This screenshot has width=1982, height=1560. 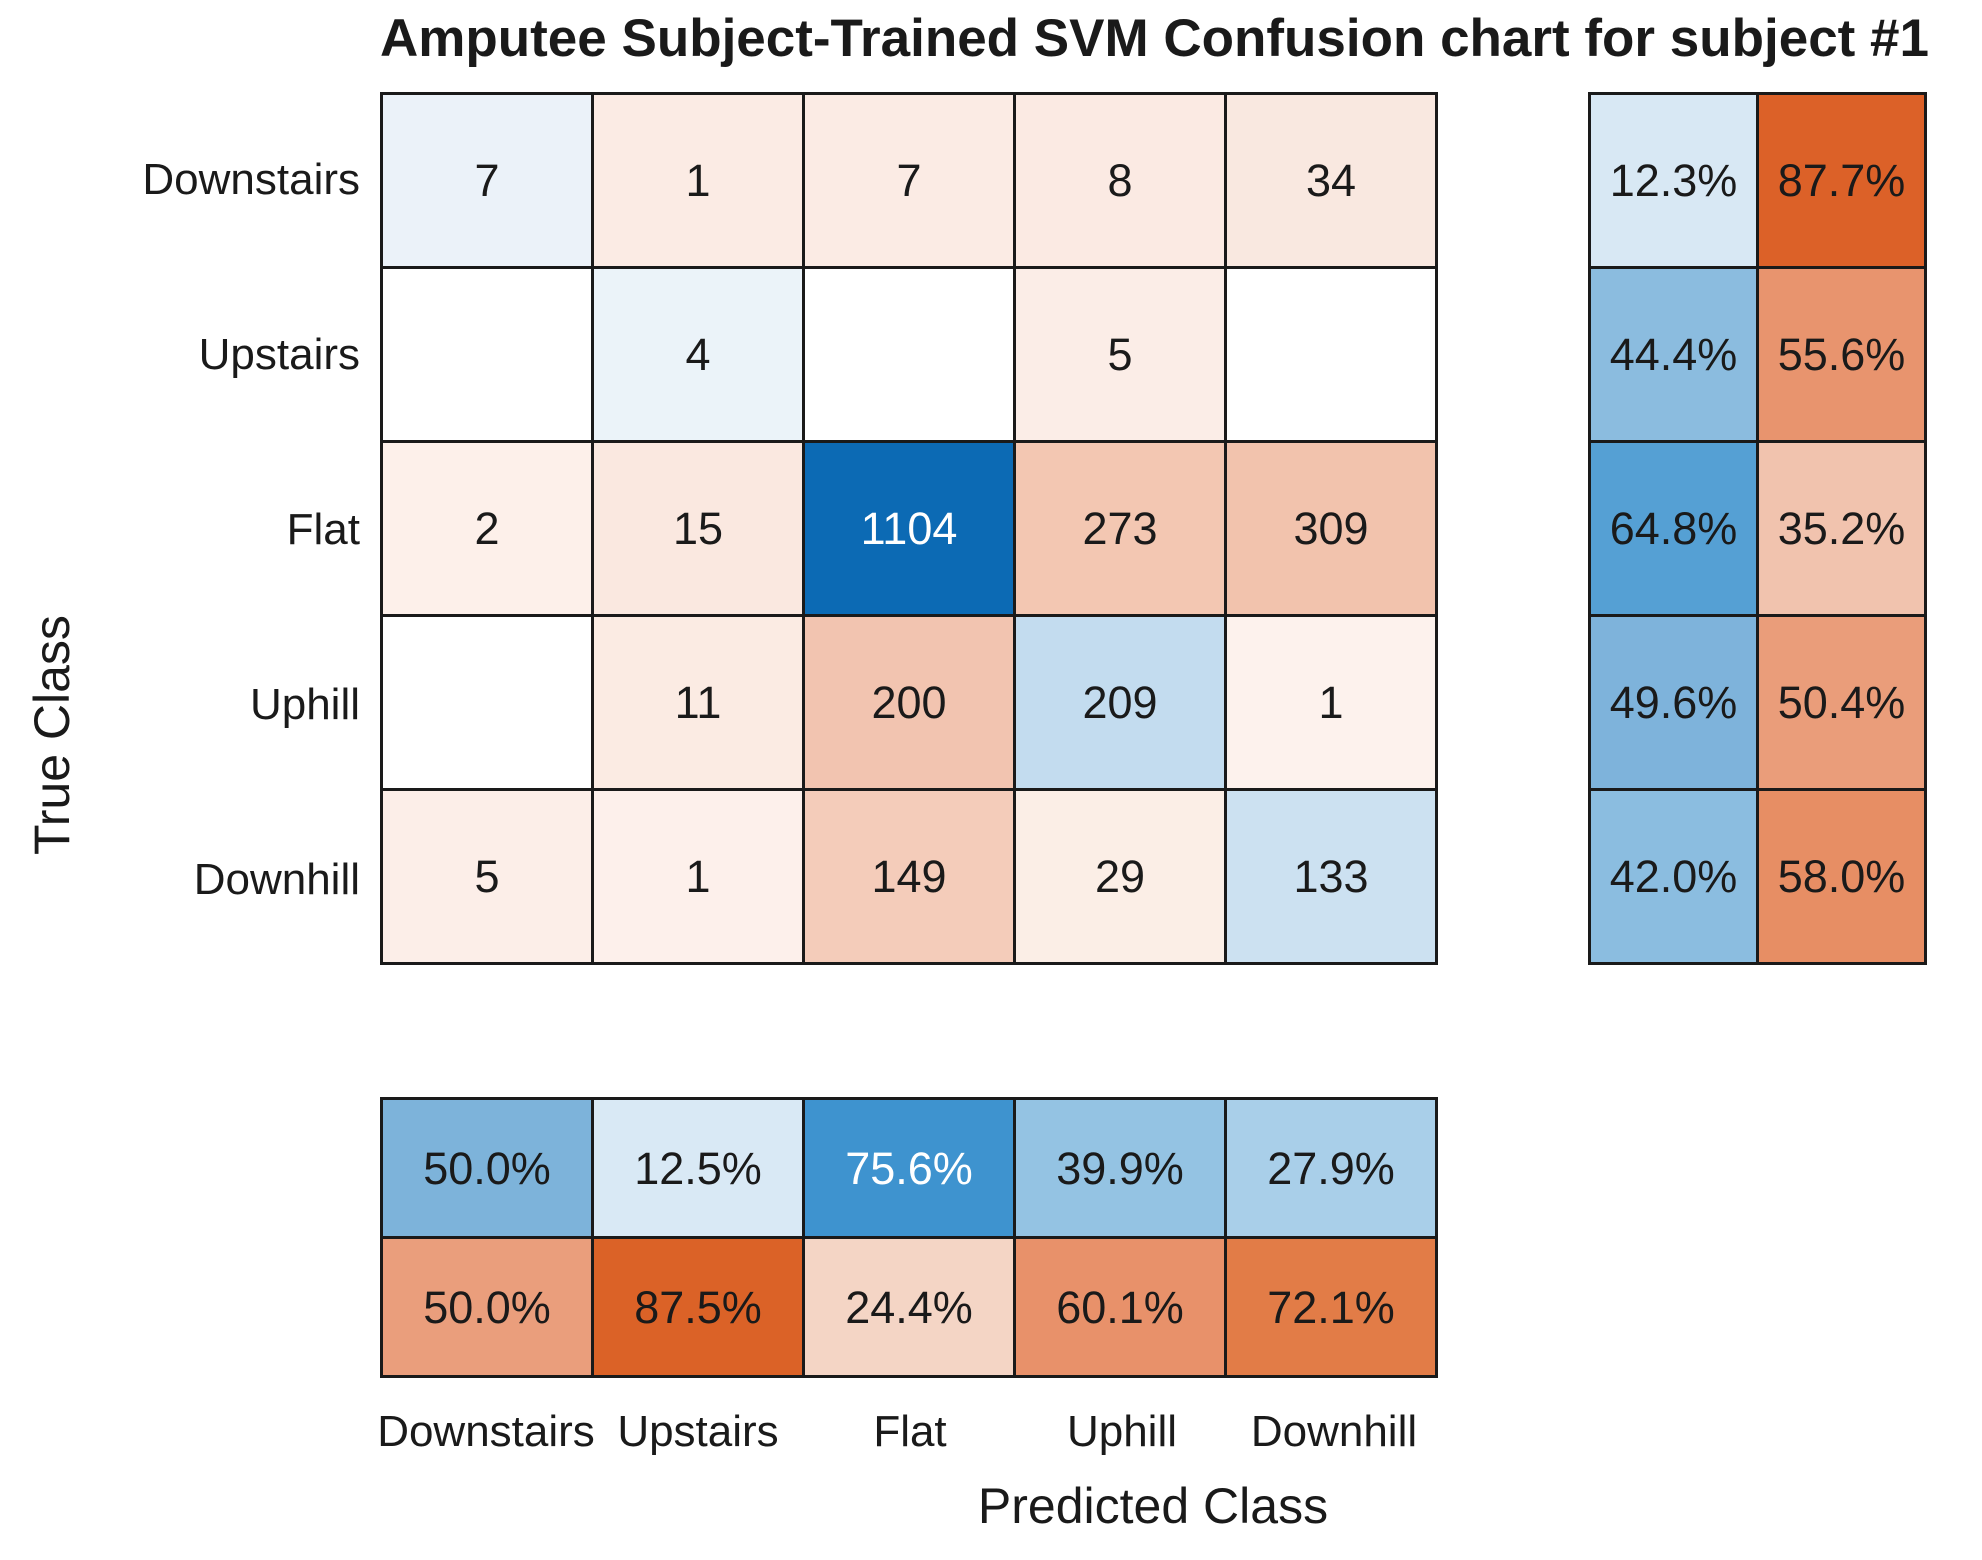 I want to click on col-summary-cell: 72.1%, so click(x=1331, y=1307).